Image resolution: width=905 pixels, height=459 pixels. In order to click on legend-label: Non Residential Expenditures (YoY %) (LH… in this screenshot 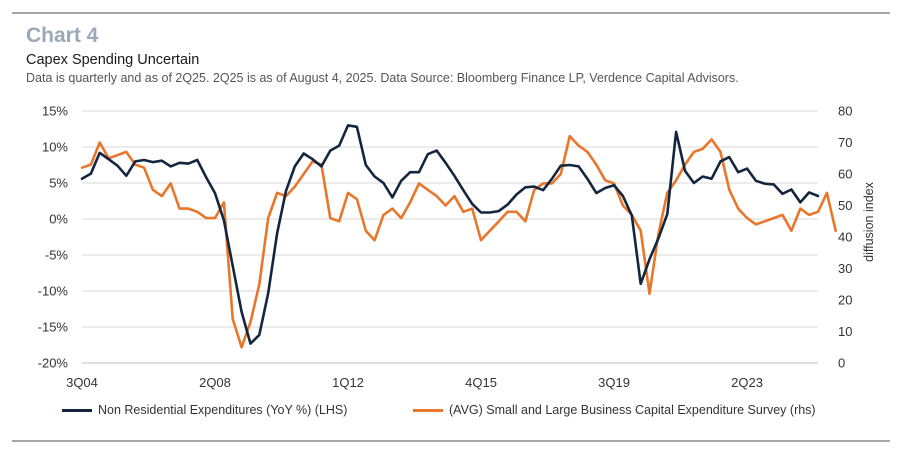, I will do `click(223, 410)`.